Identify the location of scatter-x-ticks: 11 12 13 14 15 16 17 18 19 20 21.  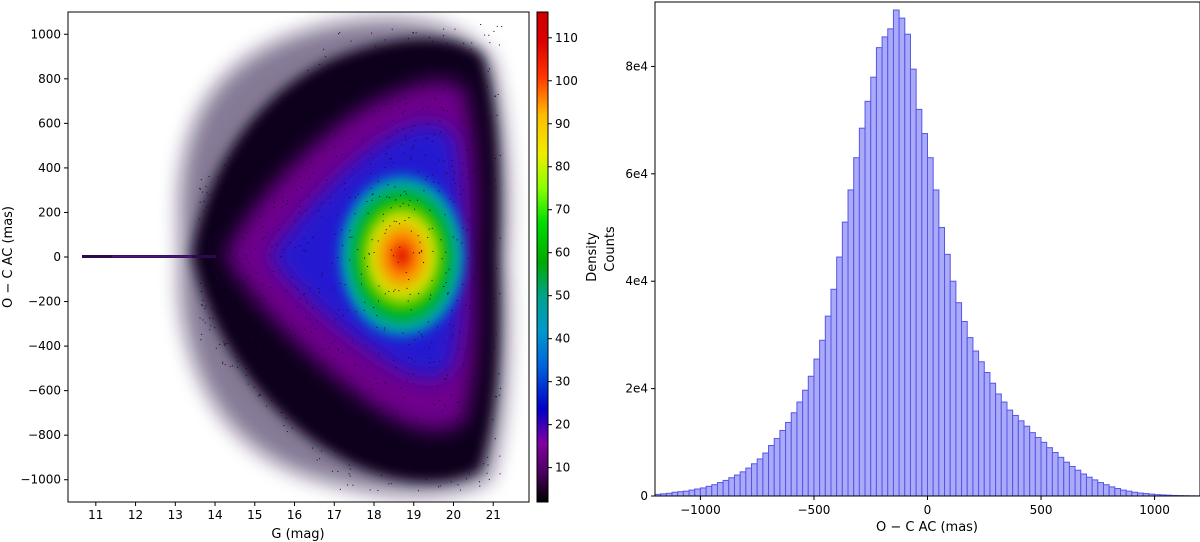
(294, 512).